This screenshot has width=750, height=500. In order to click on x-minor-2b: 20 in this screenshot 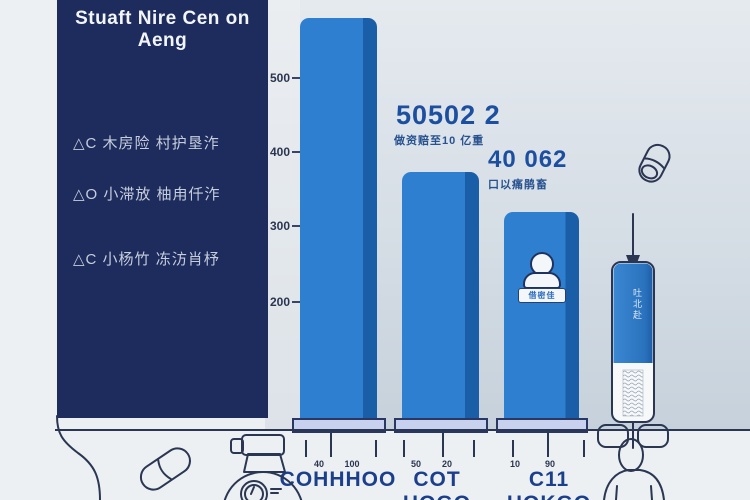, I will do `click(446, 464)`.